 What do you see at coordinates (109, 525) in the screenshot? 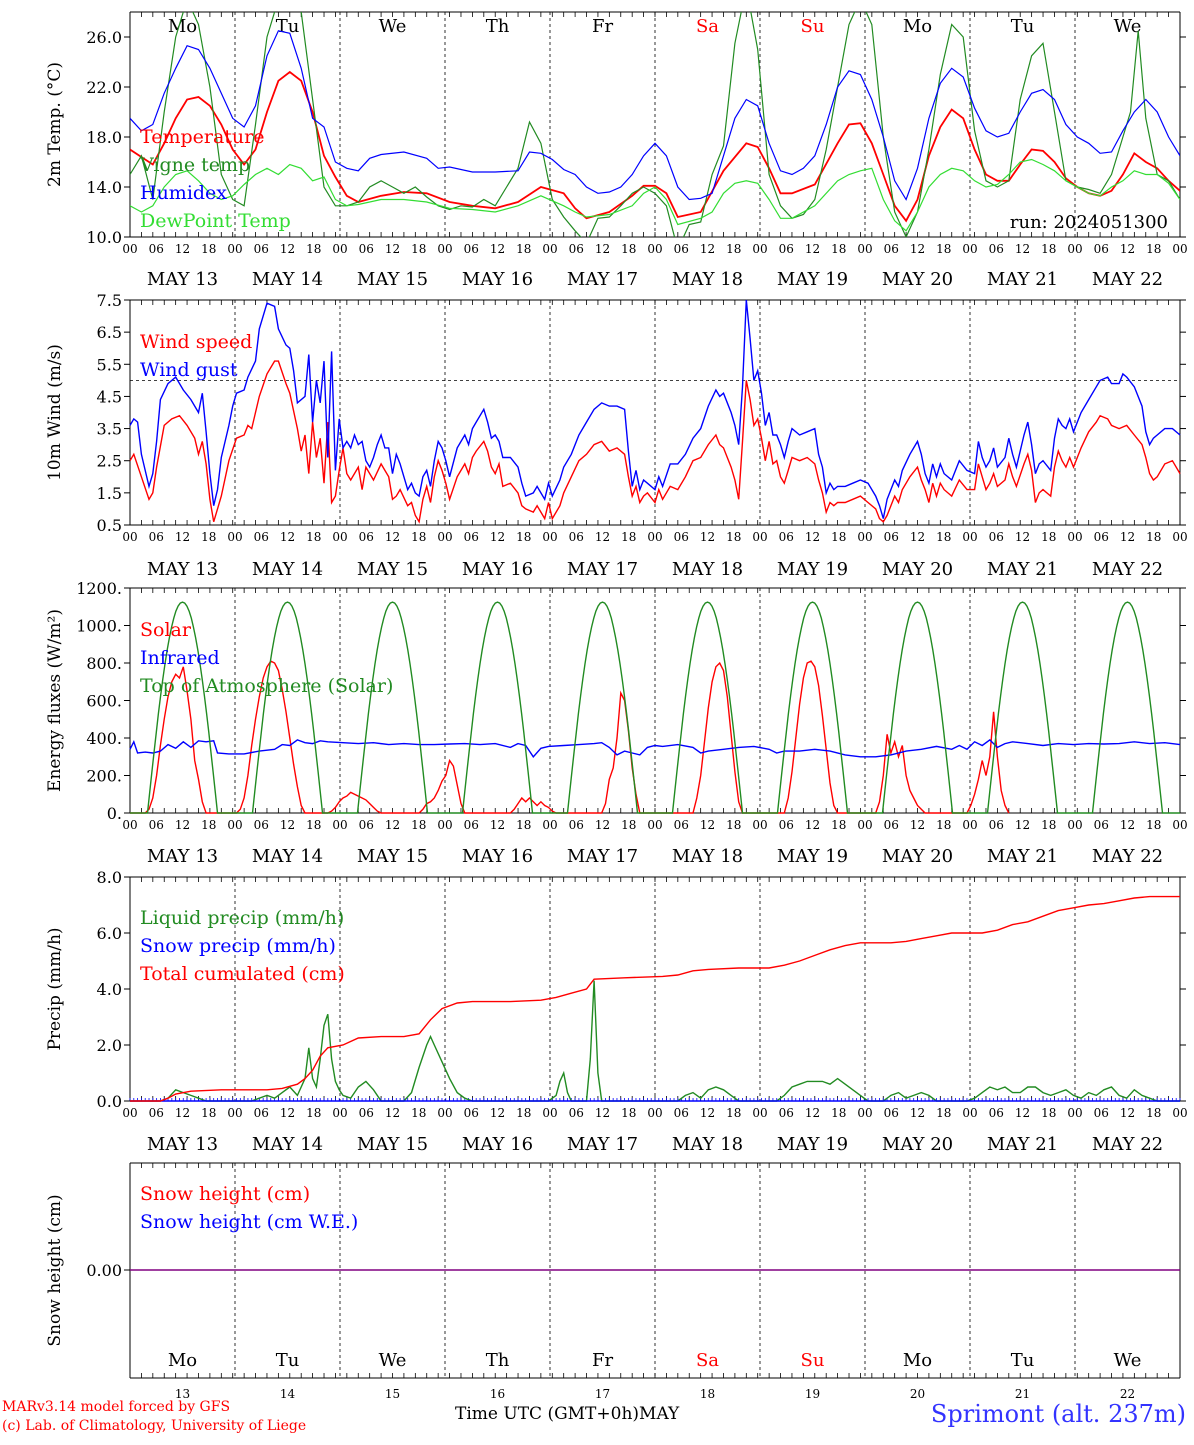
I see `y-tick-label: 0.5` at bounding box center [109, 525].